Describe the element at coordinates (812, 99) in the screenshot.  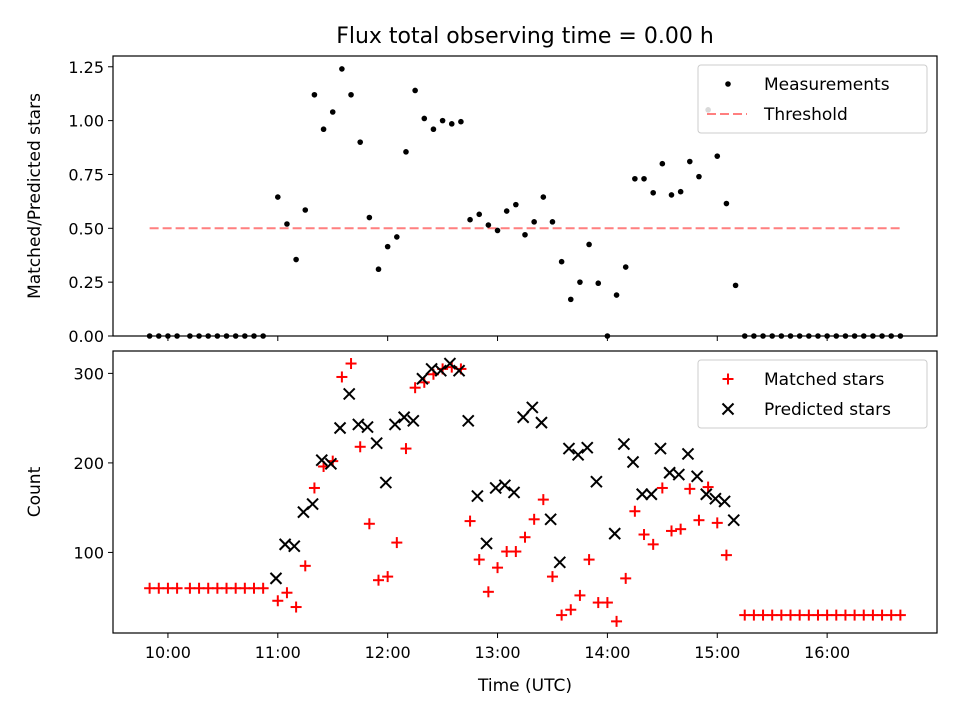
I see `legend-box` at that location.